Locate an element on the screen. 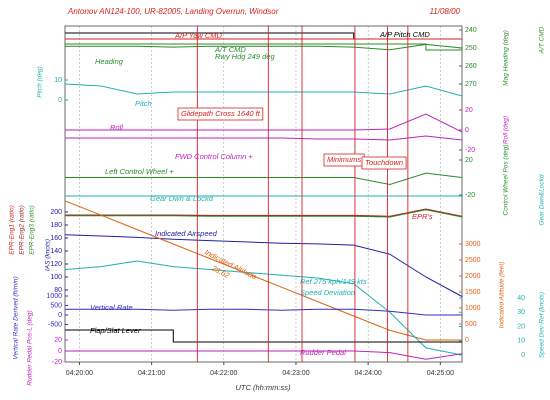  y-axis-label: Rudder Pedal Pos-L (deg) is located at coordinates (30, 347).